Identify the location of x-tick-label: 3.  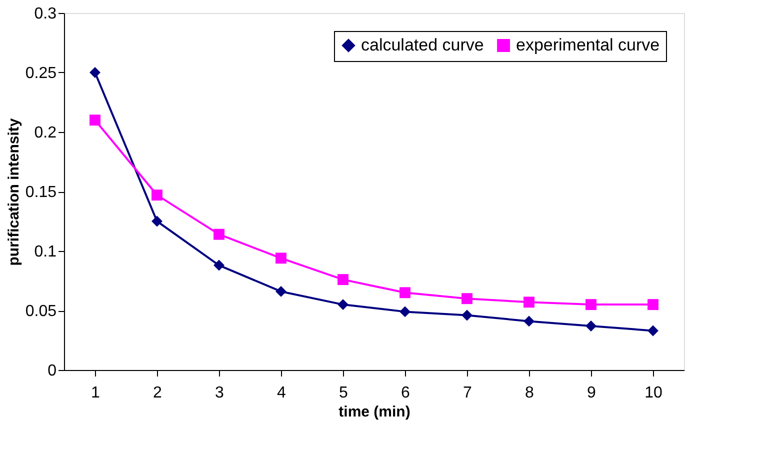
(219, 393).